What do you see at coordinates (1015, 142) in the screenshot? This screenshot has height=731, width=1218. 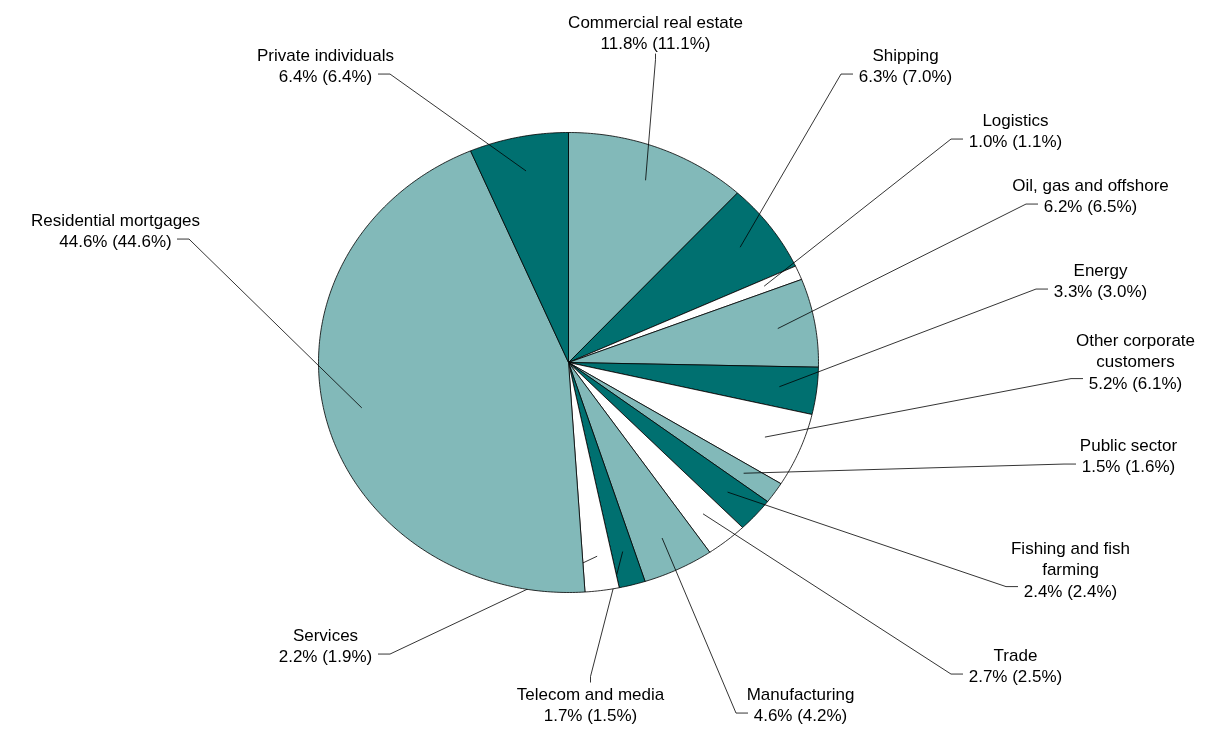 I see `data-label: 1.0% (1.1%)` at bounding box center [1015, 142].